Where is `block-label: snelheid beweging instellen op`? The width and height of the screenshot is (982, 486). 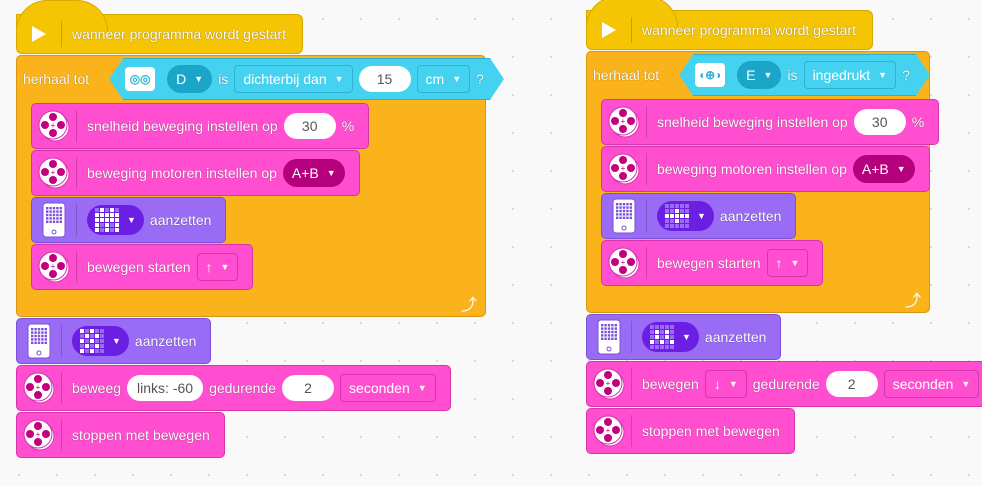
block-label: snelheid beweging instellen op is located at coordinates (752, 122).